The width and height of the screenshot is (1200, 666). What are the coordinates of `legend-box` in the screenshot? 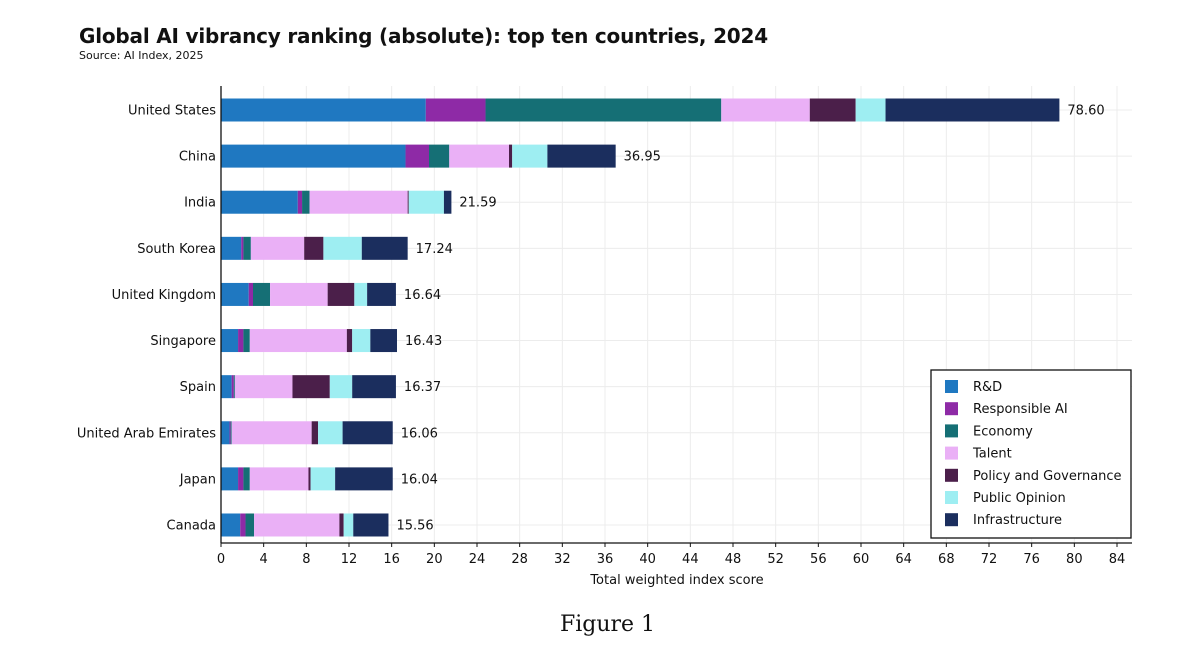 It's located at (1031, 454).